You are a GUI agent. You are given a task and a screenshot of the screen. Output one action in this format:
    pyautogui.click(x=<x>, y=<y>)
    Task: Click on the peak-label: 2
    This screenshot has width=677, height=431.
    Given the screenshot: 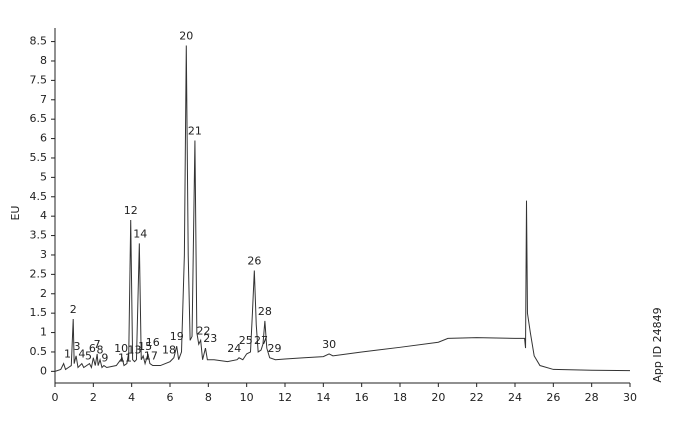 What is the action you would take?
    pyautogui.click(x=73, y=309)
    